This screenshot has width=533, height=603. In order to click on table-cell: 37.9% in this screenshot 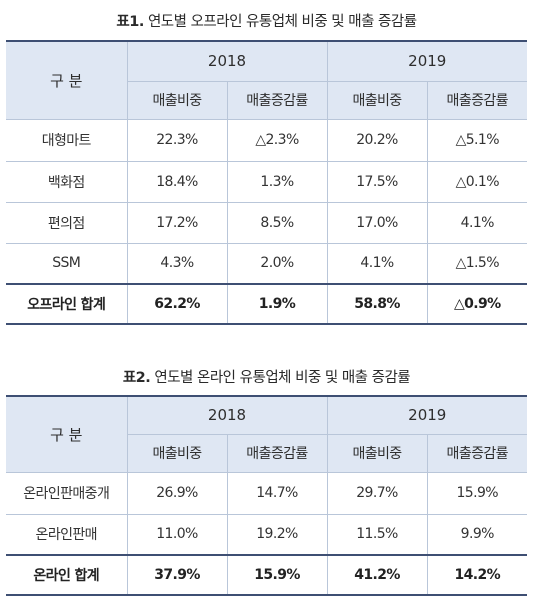, I will do `click(177, 575)`.